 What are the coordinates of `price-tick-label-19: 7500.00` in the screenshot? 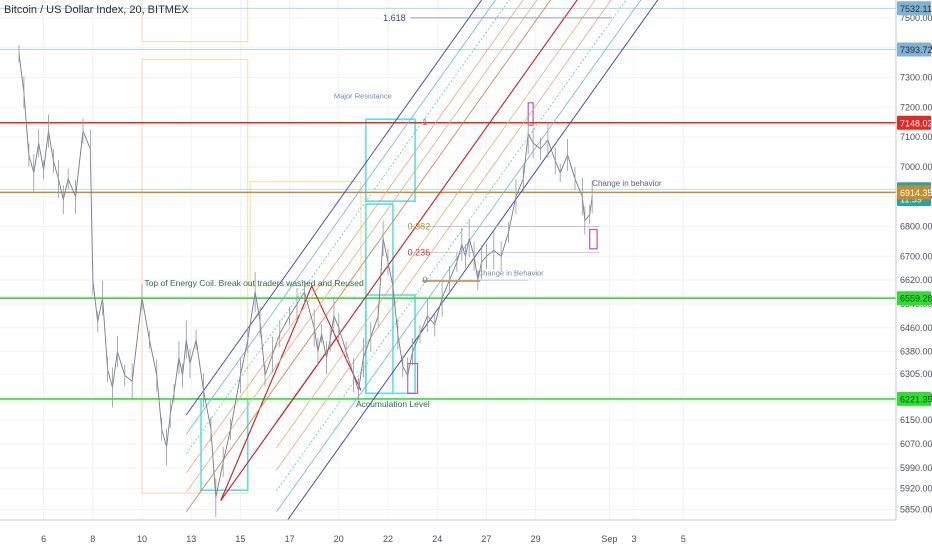 It's located at (916, 18).